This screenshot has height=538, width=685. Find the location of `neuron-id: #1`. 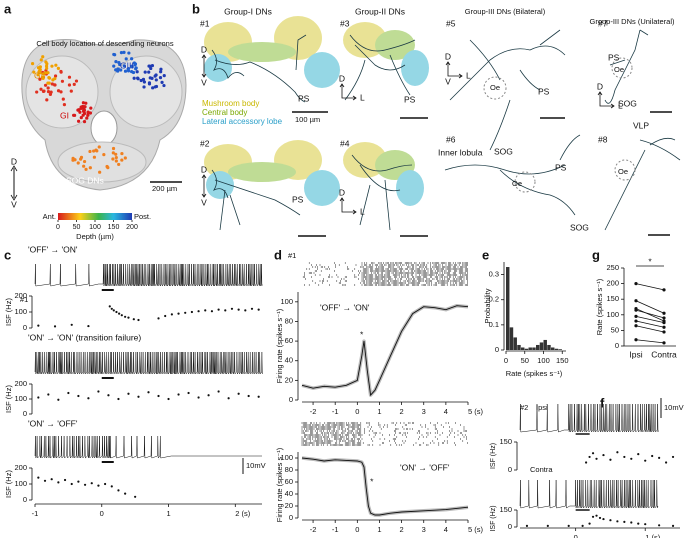

neuron-id: #1 is located at coordinates (292, 255).